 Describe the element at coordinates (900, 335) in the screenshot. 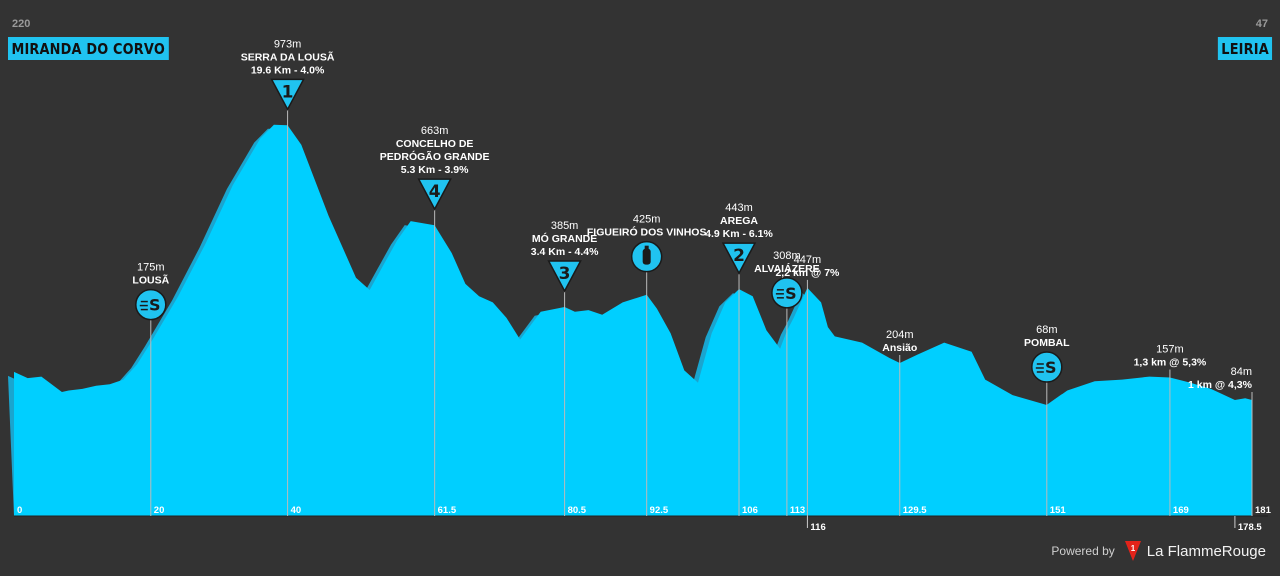

I see `annotation-elevation: 204m` at that location.